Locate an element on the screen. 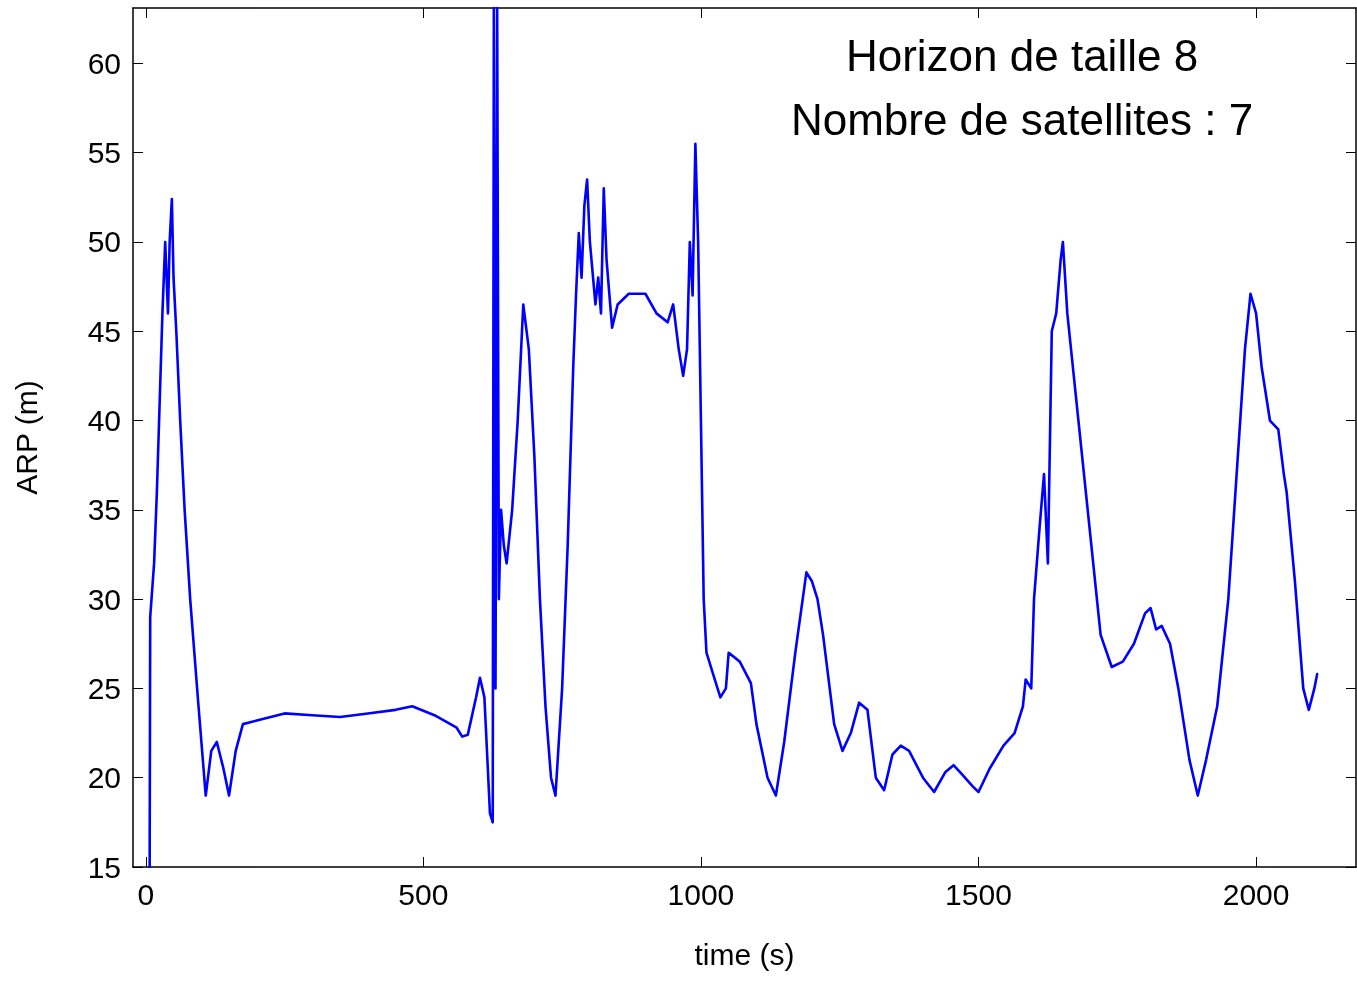  x-tick-label: 2000 is located at coordinates (1256, 894).